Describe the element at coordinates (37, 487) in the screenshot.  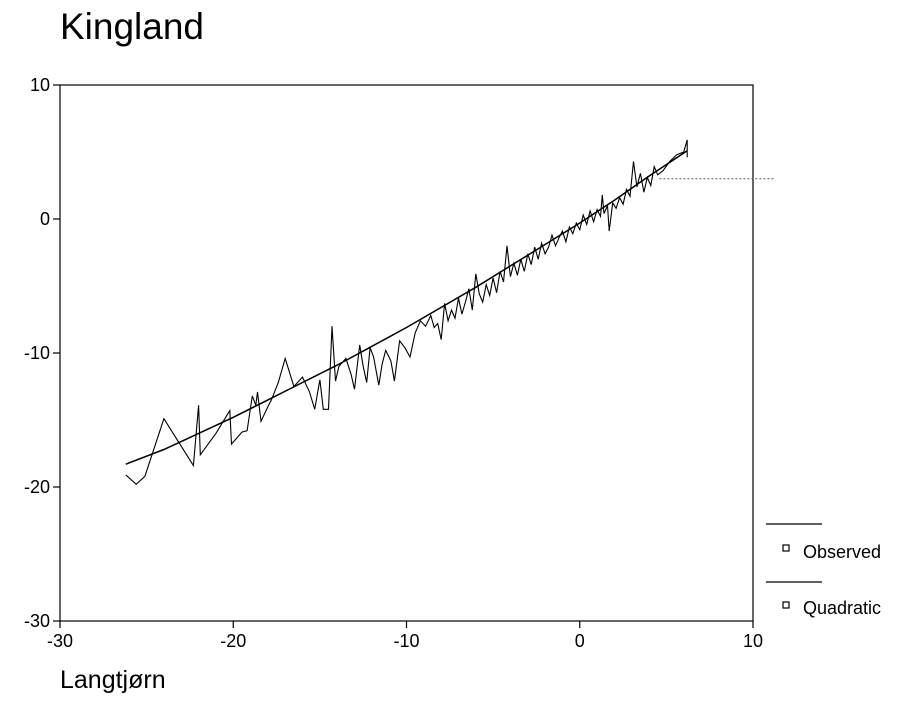
I see `y-tick-label: -20` at that location.